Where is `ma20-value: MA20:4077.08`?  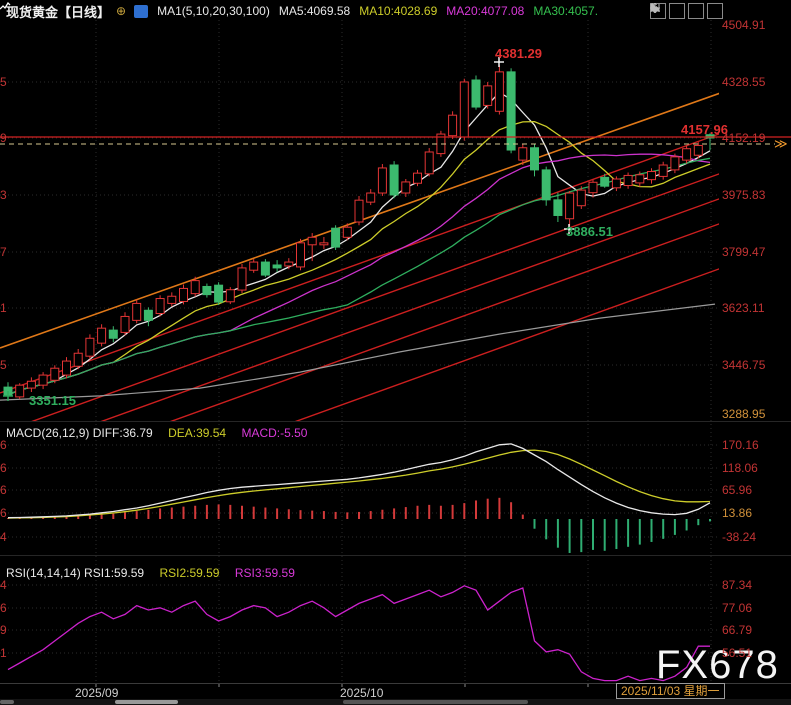 ma20-value: MA20:4077.08 is located at coordinates (485, 11).